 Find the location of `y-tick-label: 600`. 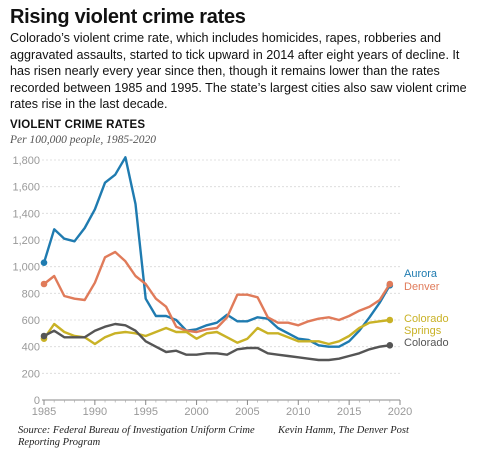

y-tick-label: 600 is located at coordinates (31, 321).